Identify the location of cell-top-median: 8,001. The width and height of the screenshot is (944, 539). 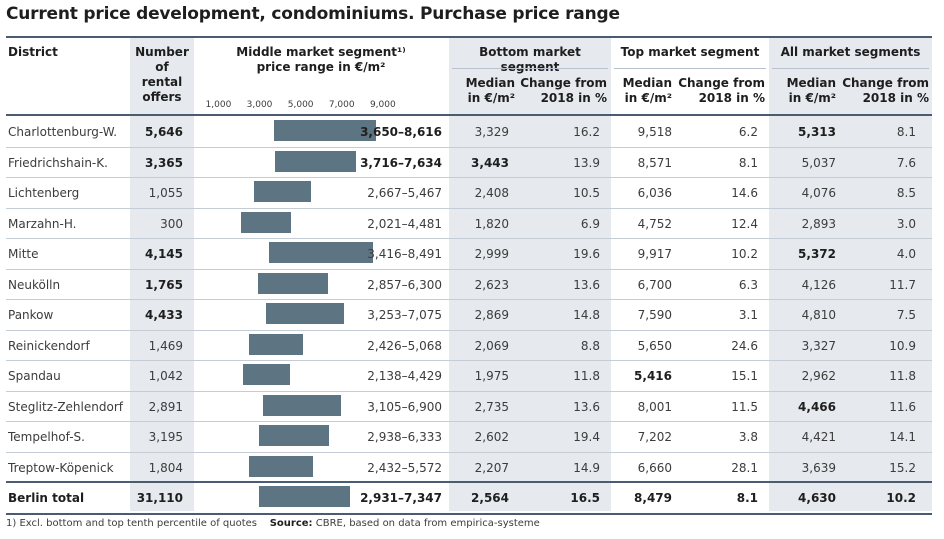
(654, 406).